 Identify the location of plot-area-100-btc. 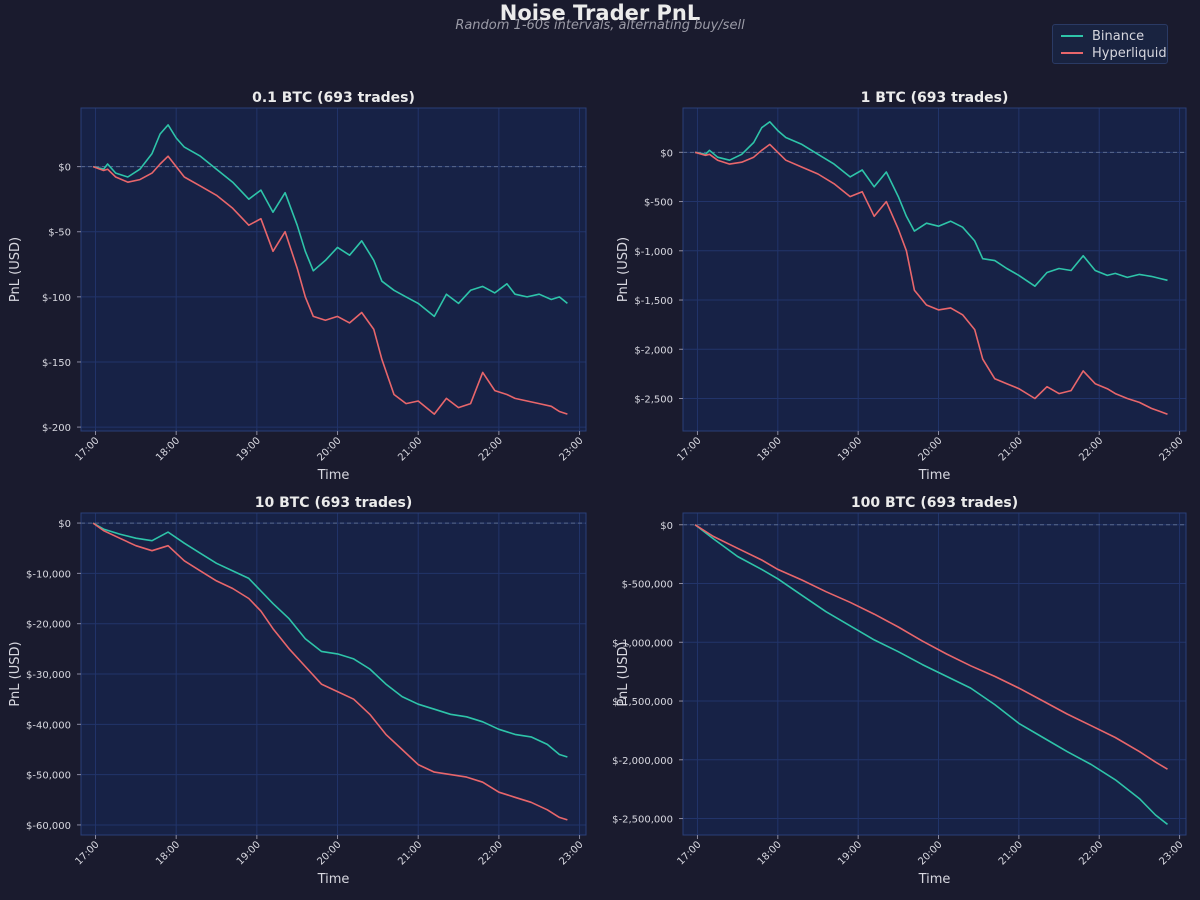
(934, 674).